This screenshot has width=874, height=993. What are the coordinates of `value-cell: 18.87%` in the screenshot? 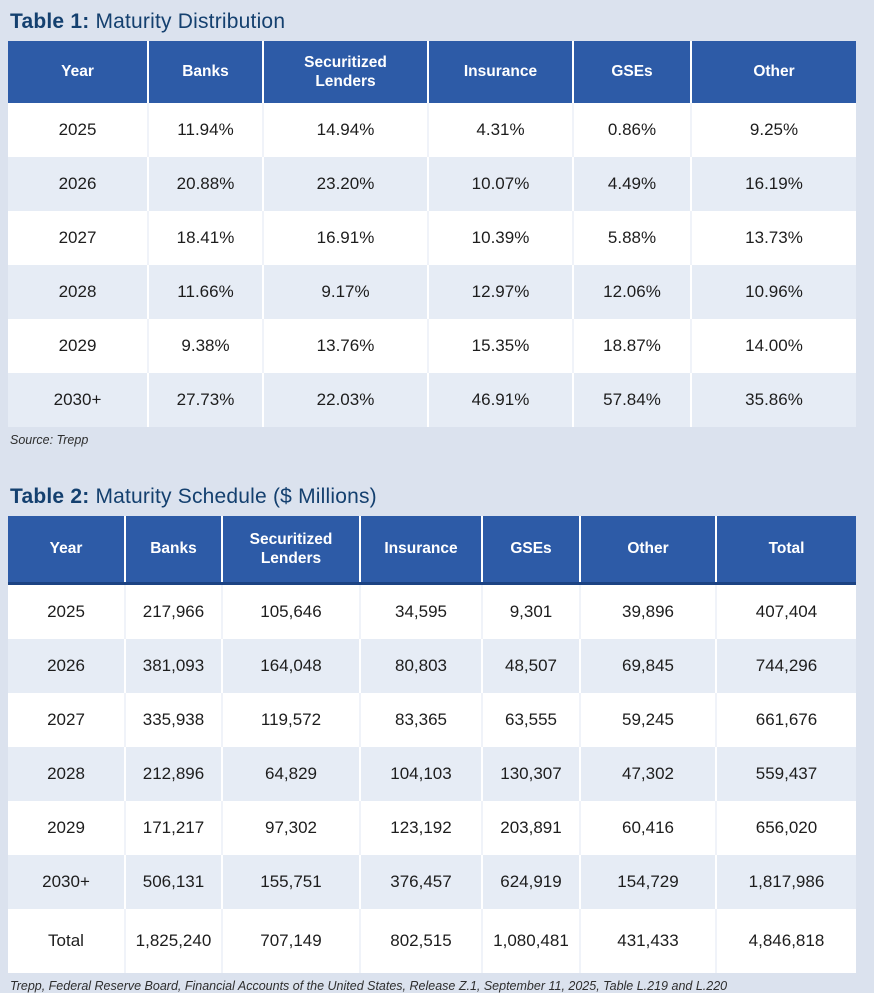 It's located at (632, 346).